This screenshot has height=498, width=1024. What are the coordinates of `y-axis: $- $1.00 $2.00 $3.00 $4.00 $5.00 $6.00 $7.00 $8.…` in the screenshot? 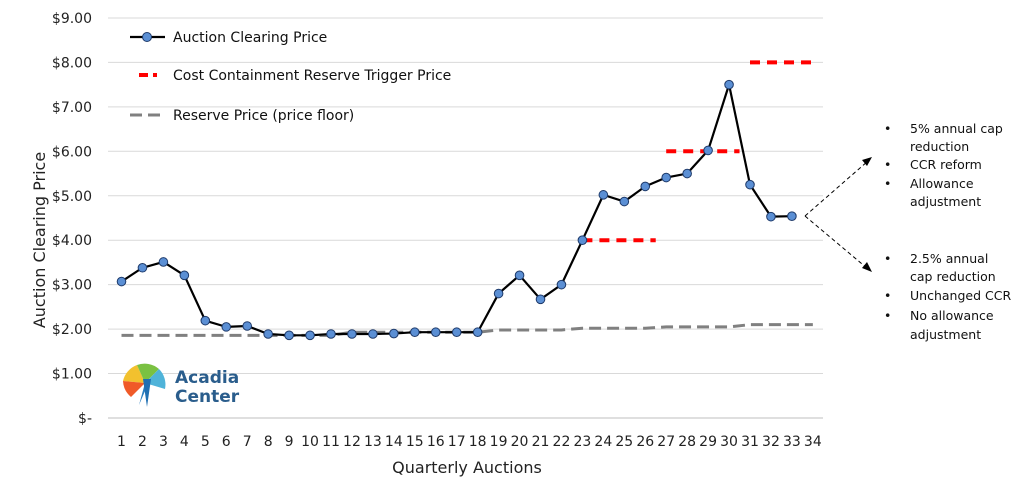 It's located at (72, 219).